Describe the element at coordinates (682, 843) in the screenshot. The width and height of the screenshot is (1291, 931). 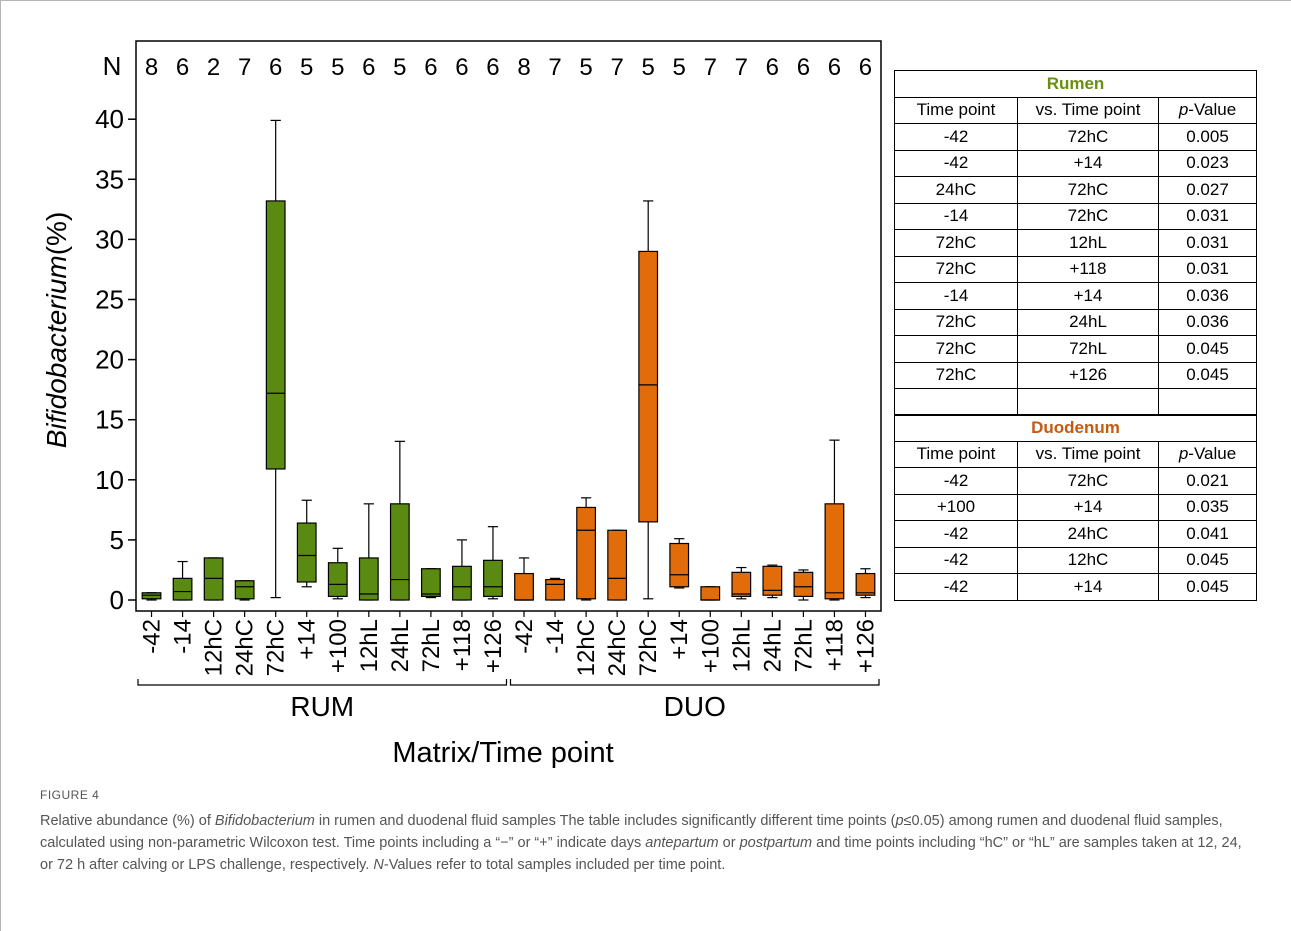
I see `caption-fragment: antepartum` at that location.